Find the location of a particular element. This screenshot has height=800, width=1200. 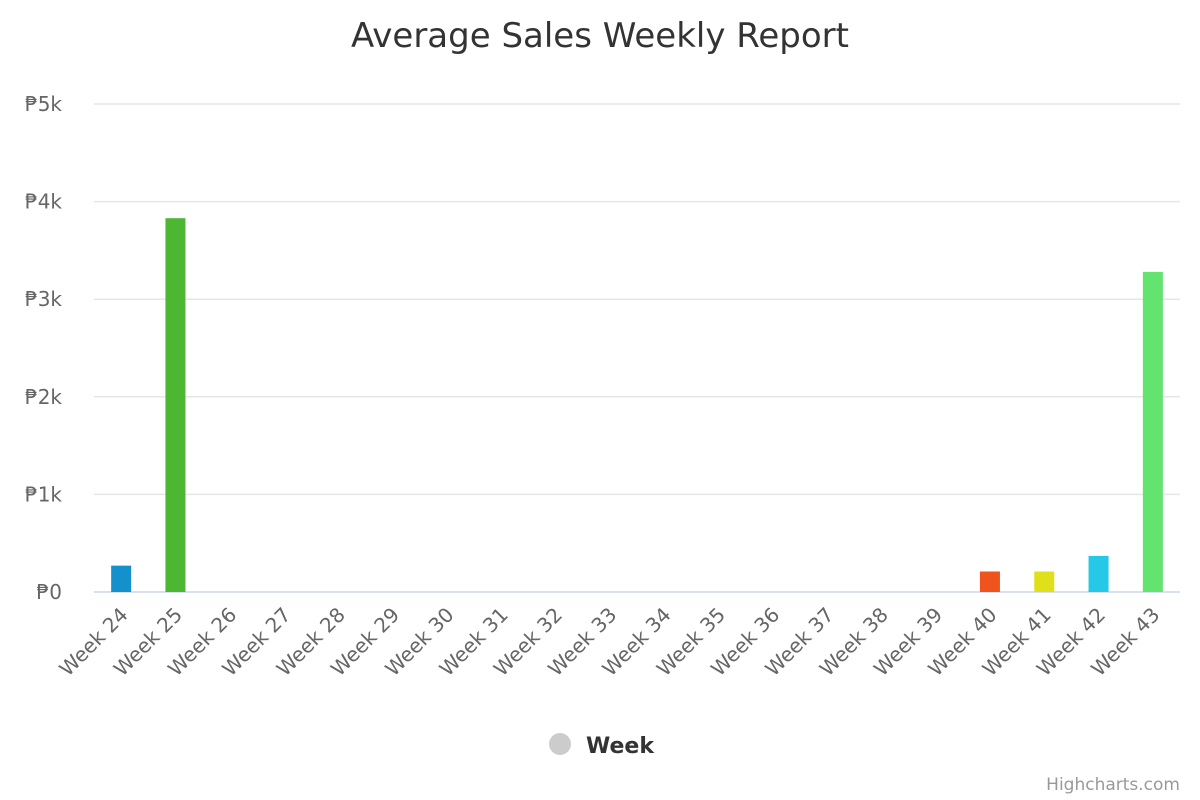

legend: Week is located at coordinates (602, 746).